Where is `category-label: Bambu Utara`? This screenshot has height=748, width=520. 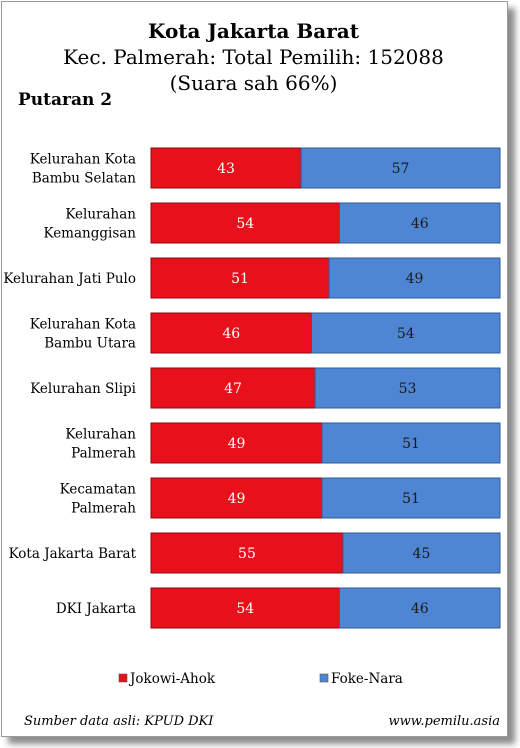 category-label: Bambu Utara is located at coordinates (90, 344).